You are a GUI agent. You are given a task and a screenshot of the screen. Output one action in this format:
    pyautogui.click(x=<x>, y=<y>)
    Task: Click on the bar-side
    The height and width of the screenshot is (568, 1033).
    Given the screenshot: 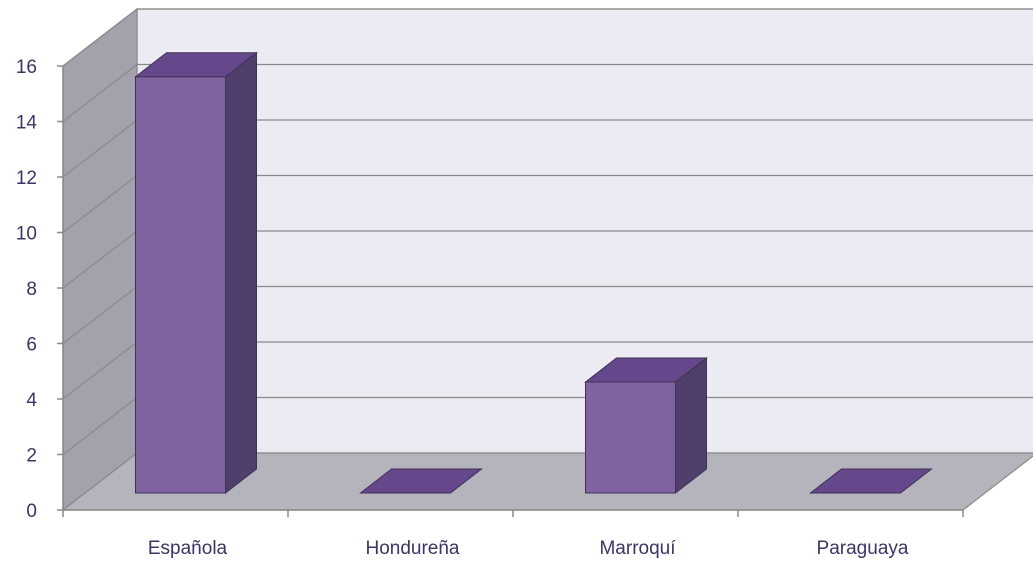 What is the action you would take?
    pyautogui.click(x=241, y=273)
    